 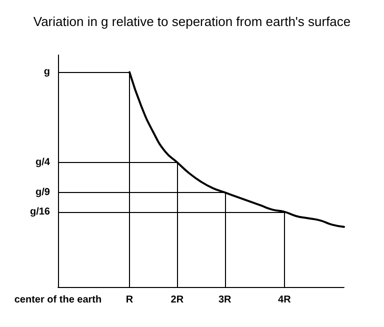 What do you see at coordinates (43, 162) in the screenshot?
I see `ref-line-label: g/4` at bounding box center [43, 162].